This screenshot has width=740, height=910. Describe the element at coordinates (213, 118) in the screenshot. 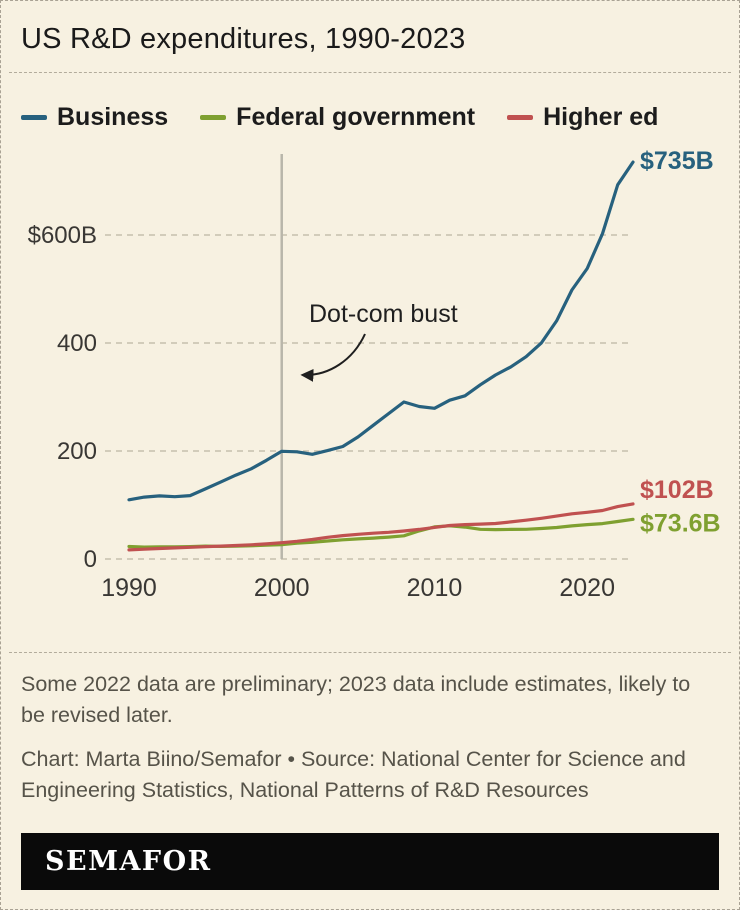

I see `federal-government-line-swatch` at that location.